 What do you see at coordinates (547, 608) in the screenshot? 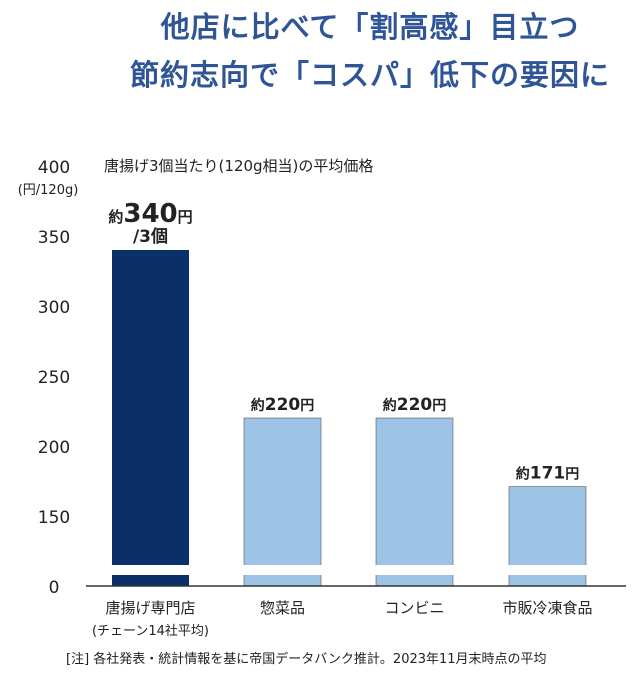
I see `x-tick-label: 市販冷凍食品` at bounding box center [547, 608].